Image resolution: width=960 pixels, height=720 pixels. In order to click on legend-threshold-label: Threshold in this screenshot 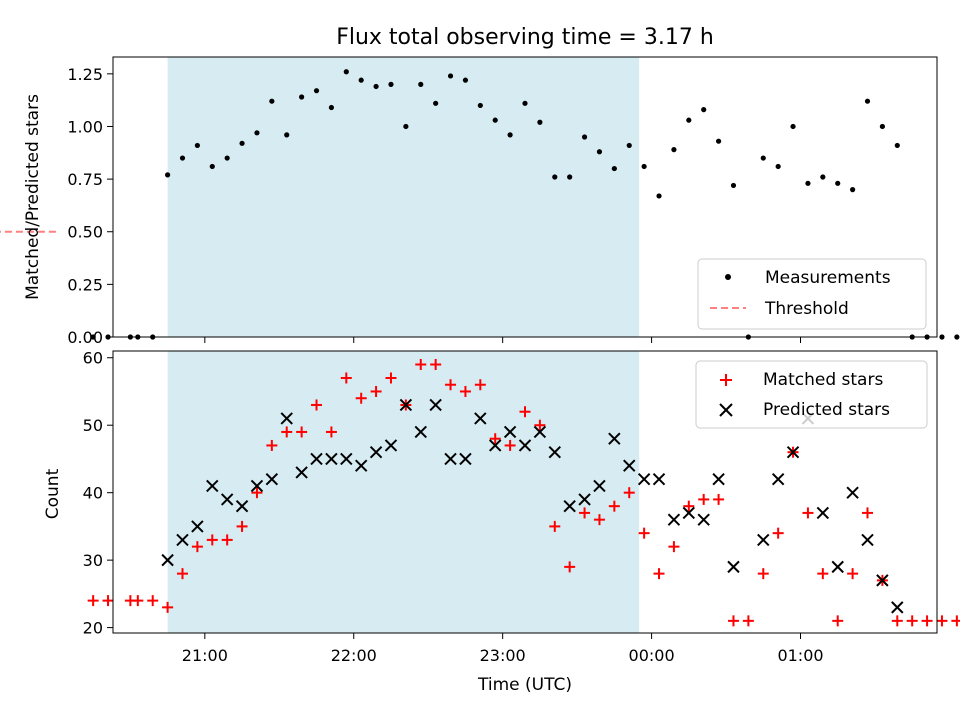, I will do `click(806, 309)`.